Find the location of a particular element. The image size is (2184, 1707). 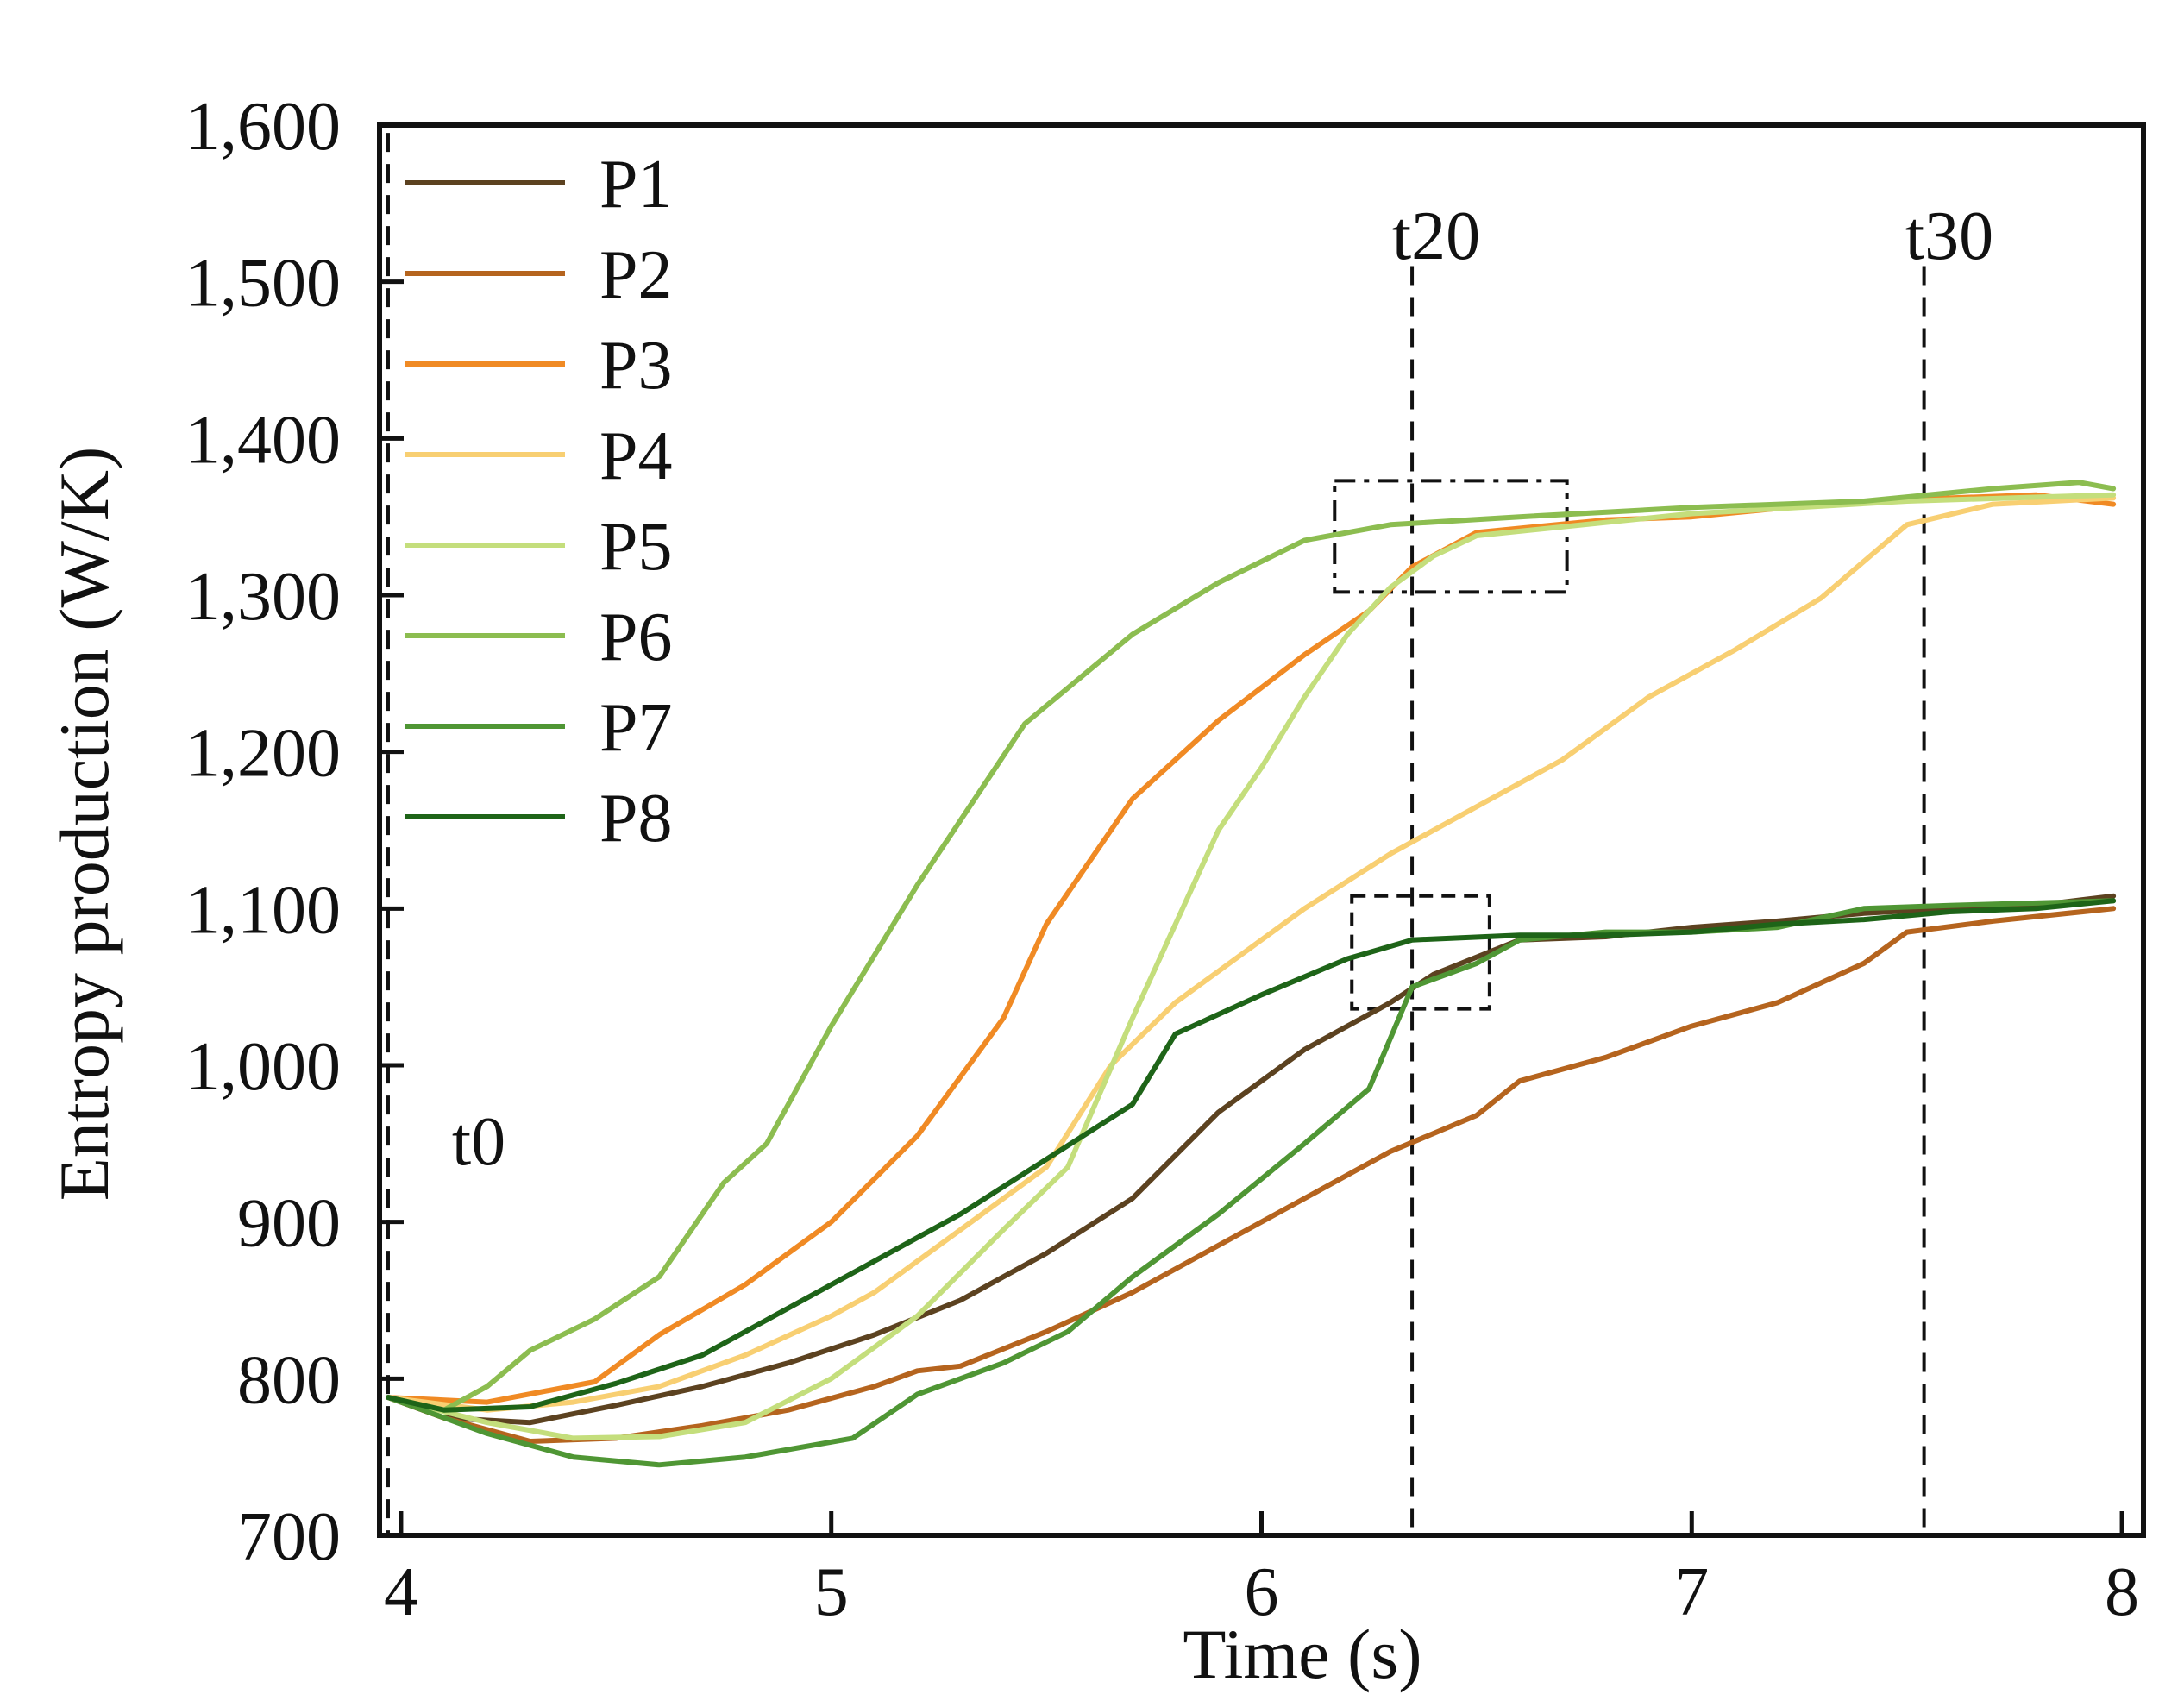

legend-label-p5: P5 is located at coordinates (636, 547).